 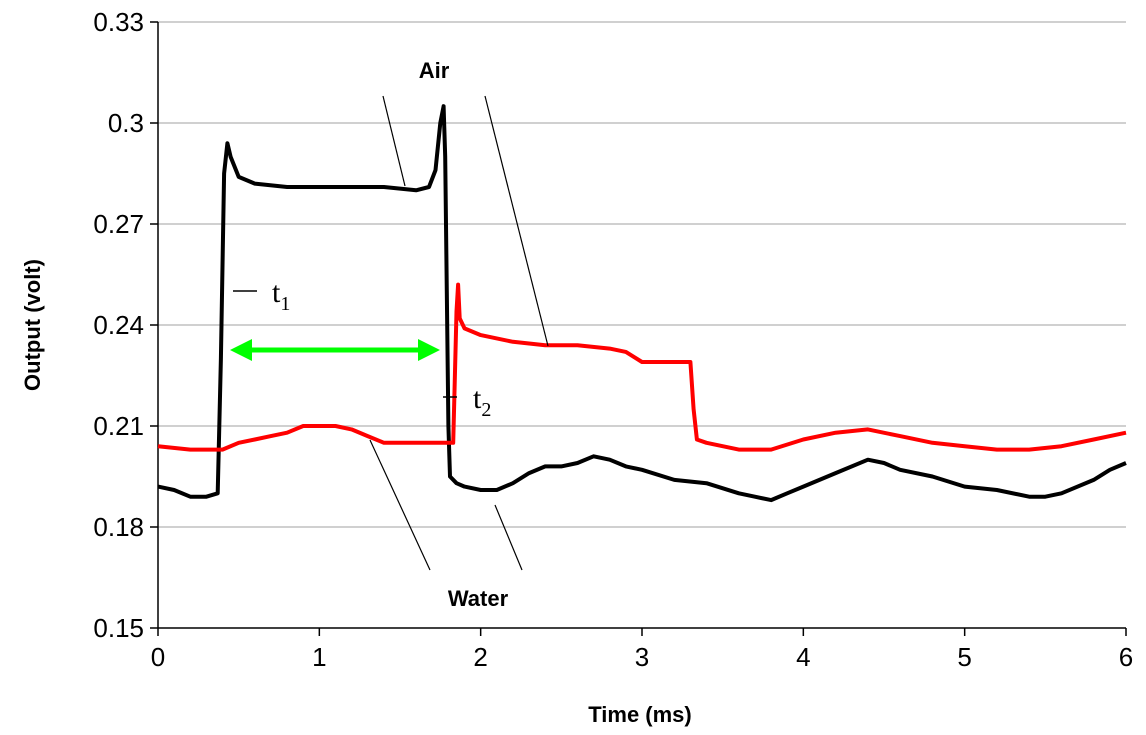 What do you see at coordinates (32, 325) in the screenshot?
I see `y-axis-title: Output (volt)` at bounding box center [32, 325].